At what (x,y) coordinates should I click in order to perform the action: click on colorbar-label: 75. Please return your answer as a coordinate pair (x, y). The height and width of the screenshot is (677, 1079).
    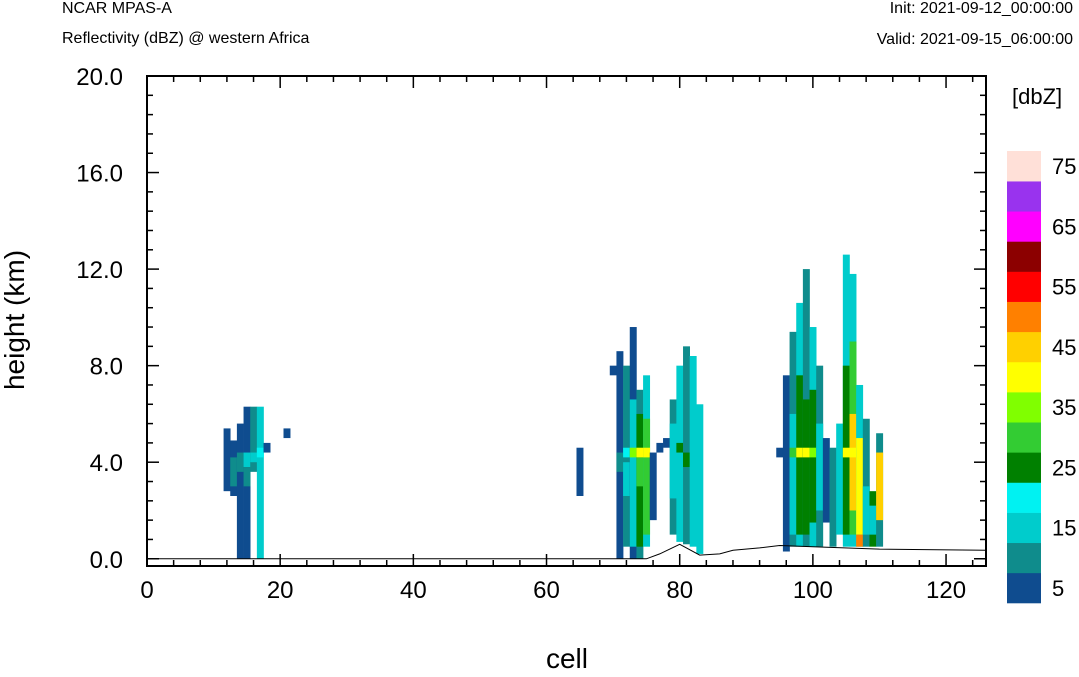
    Looking at the image, I should click on (1064, 166).